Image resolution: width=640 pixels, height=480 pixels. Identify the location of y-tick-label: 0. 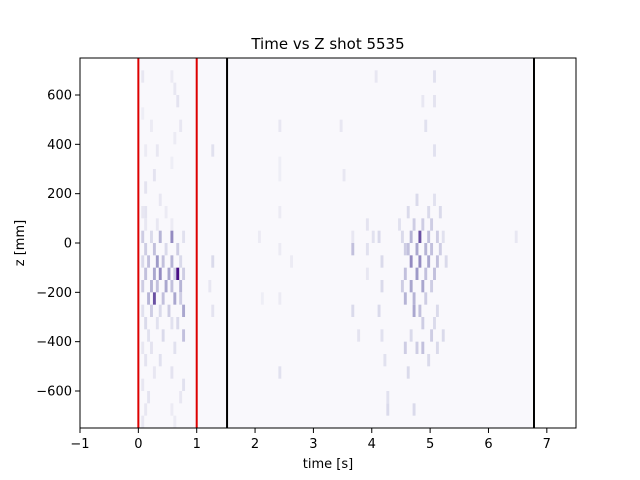
(68, 244).